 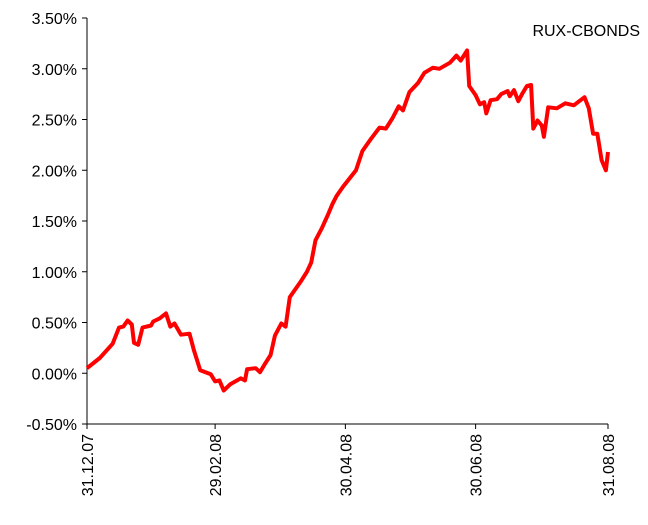 I want to click on y-tick-label: -0.50%, so click(x=51, y=425).